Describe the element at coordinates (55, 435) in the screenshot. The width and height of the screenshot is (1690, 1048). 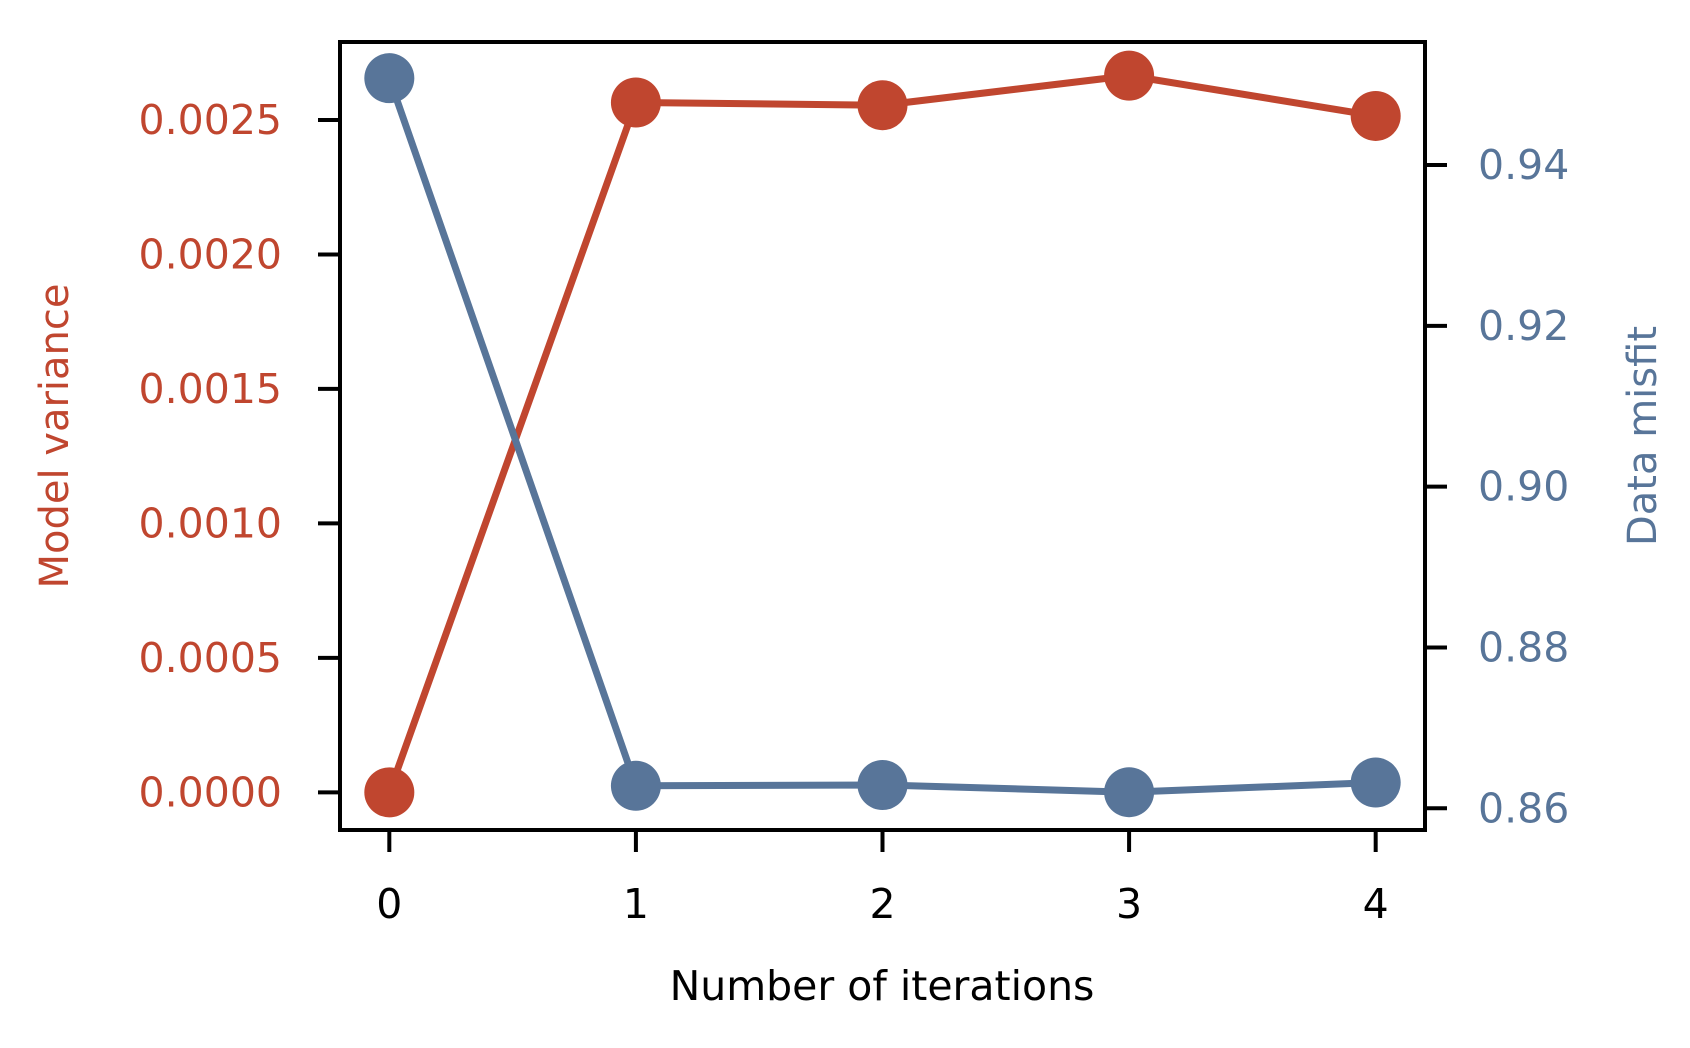
I see `y-left-axis-label: Model variance` at that location.